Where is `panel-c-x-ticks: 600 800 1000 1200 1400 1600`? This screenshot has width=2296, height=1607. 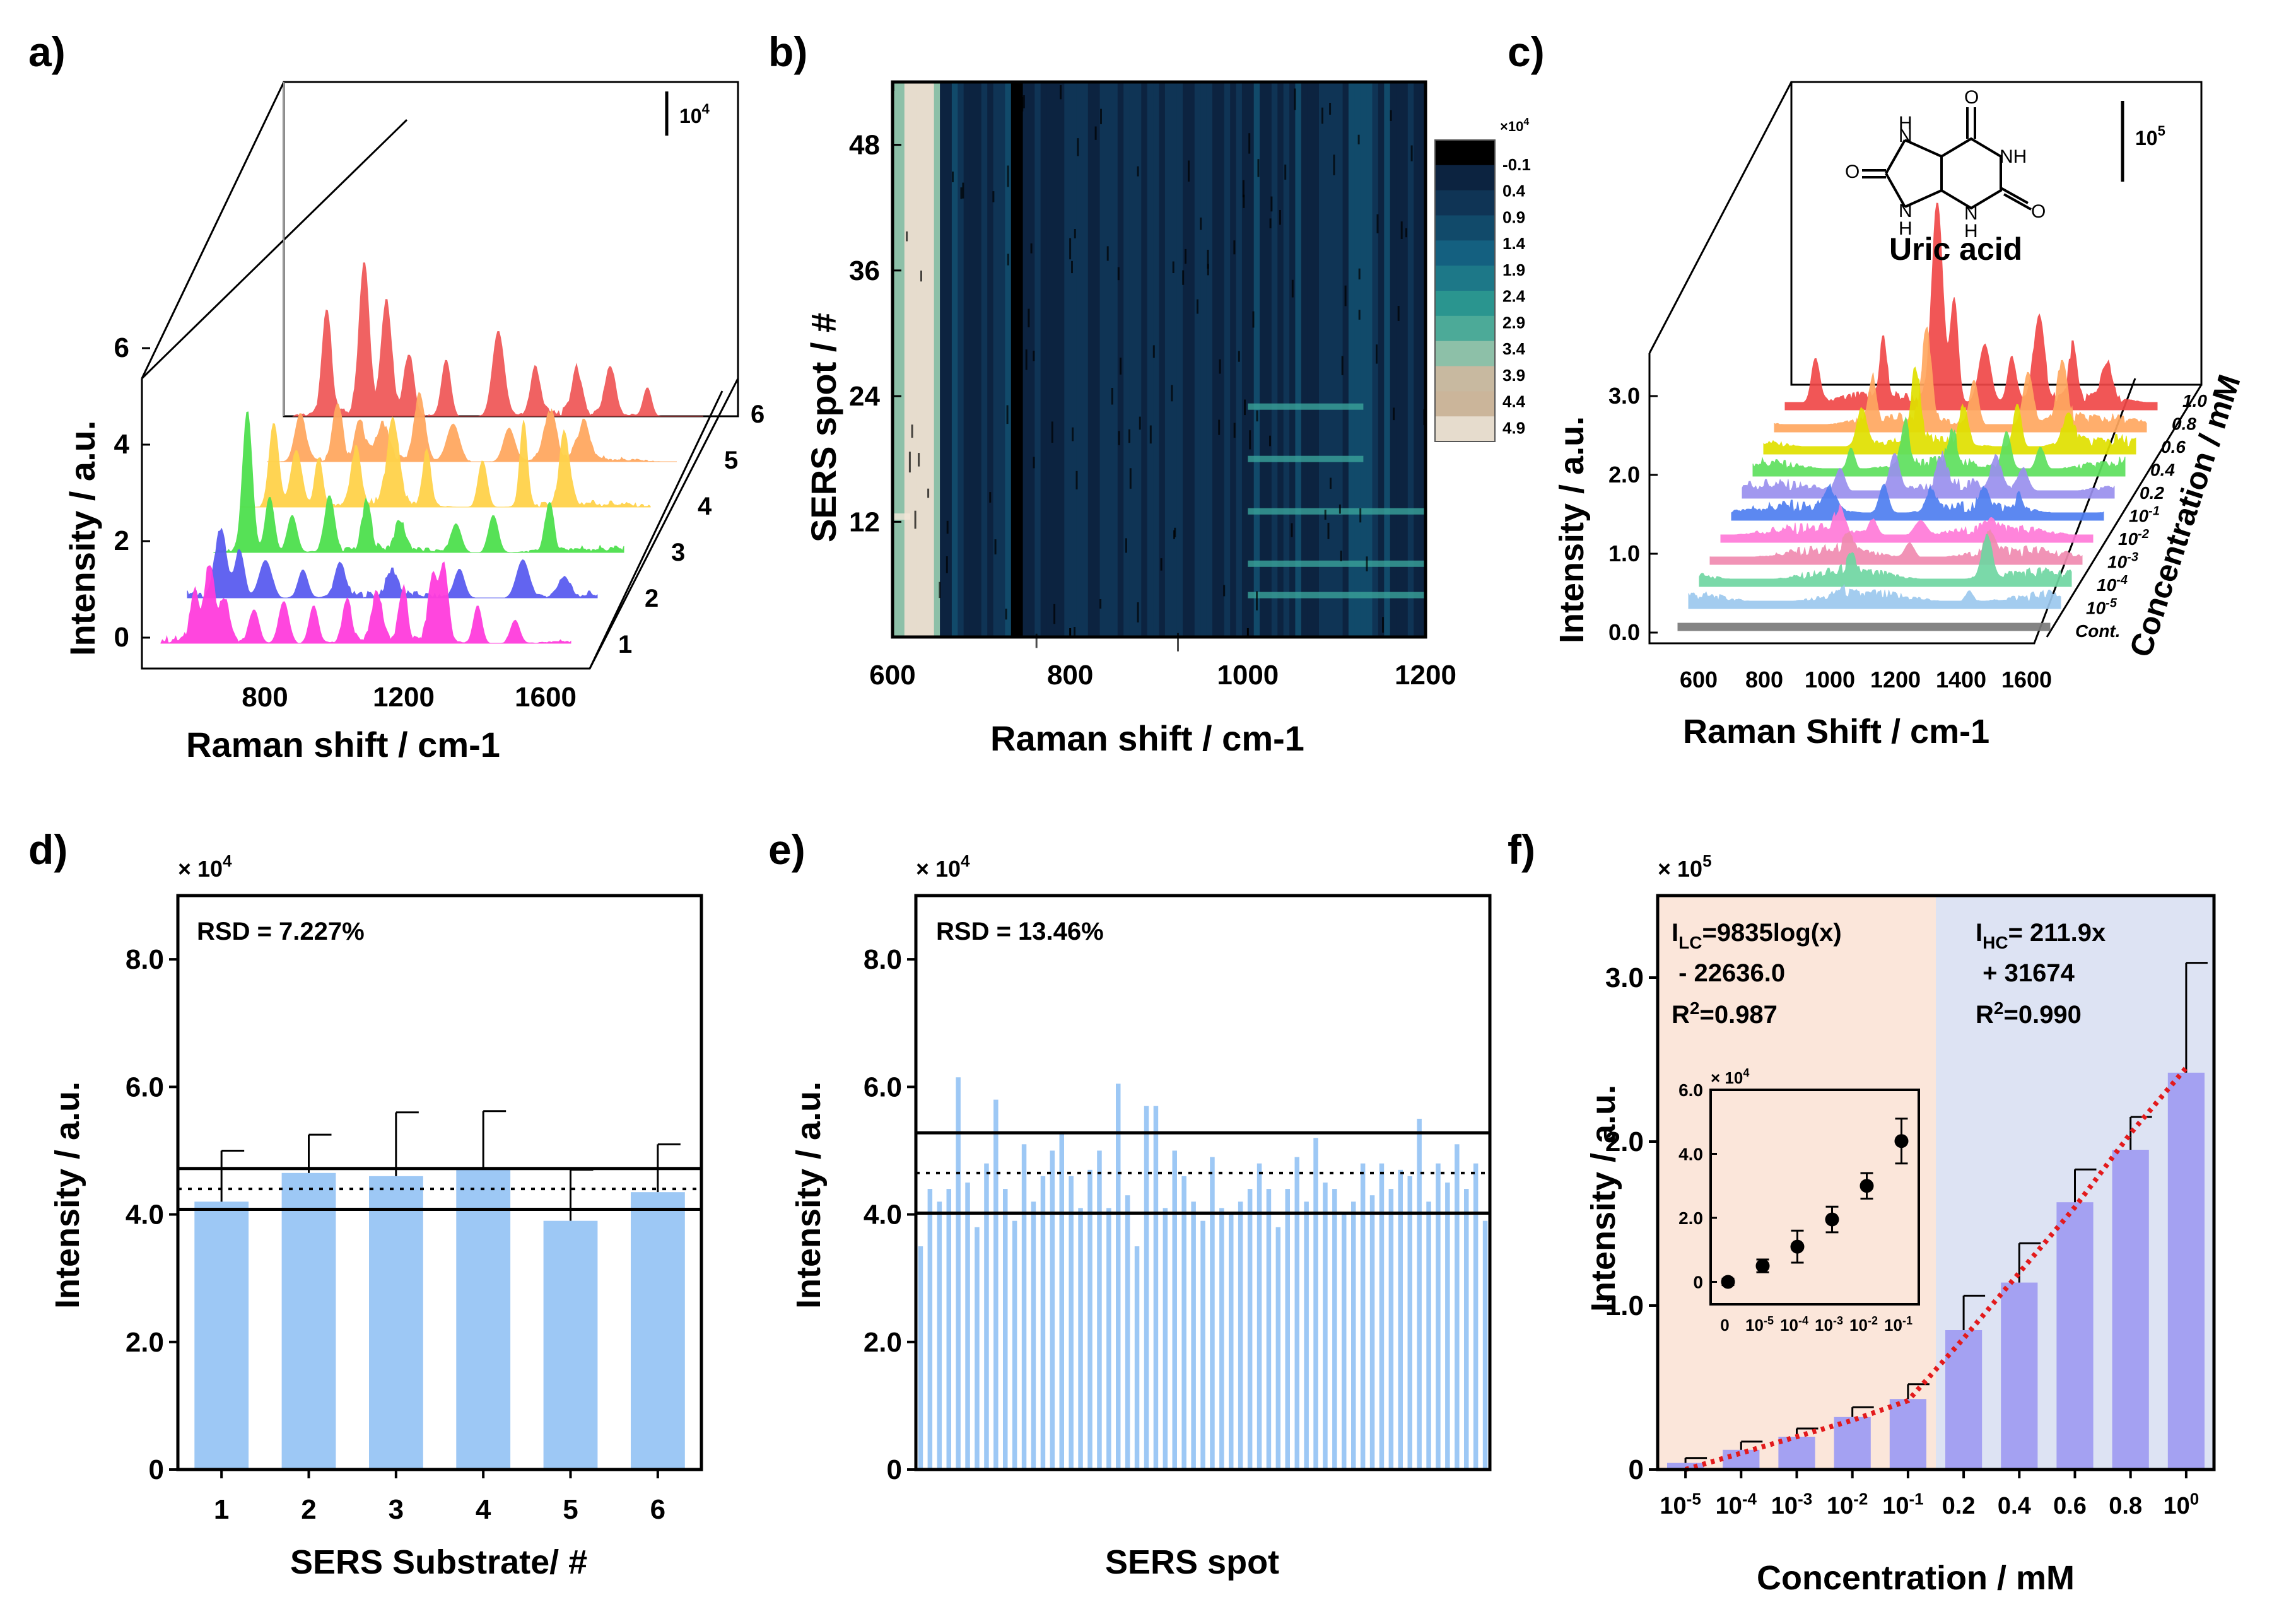 panel-c-x-ticks: 600 800 1000 1200 1400 1600 is located at coordinates (1866, 679).